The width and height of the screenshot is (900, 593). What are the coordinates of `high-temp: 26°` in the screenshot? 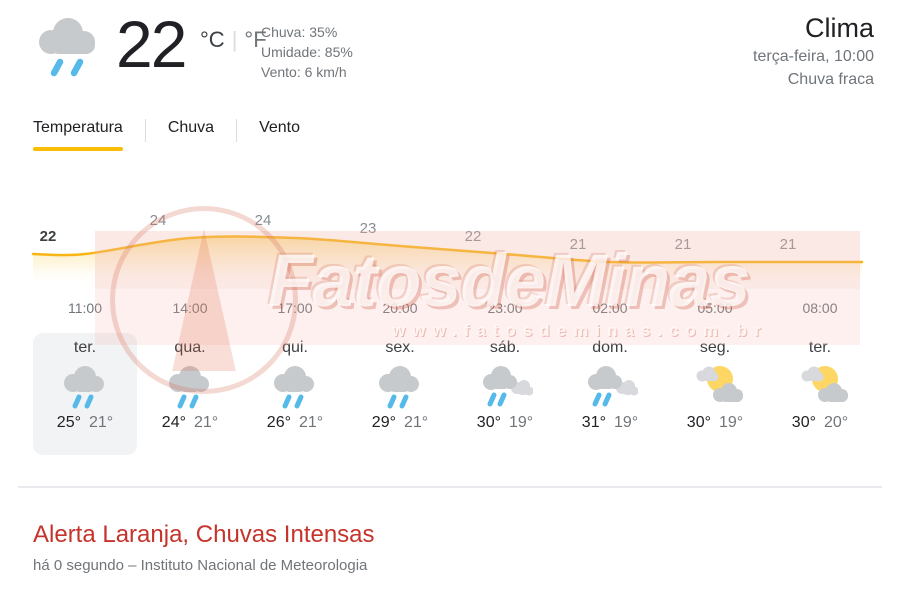 It's located at (278, 422).